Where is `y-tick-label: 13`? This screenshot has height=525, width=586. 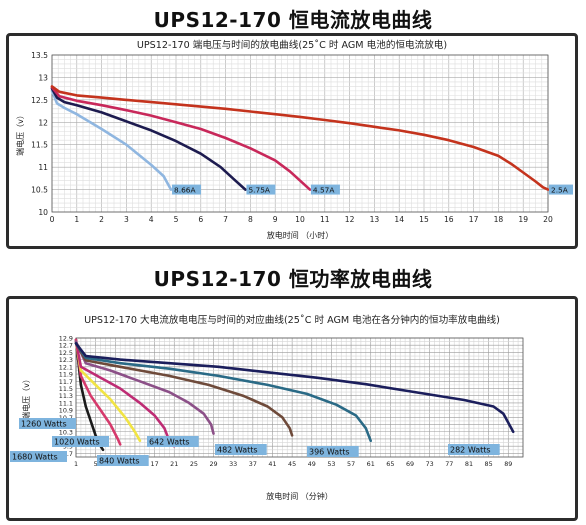 y-tick-label: 13 is located at coordinates (43, 77).